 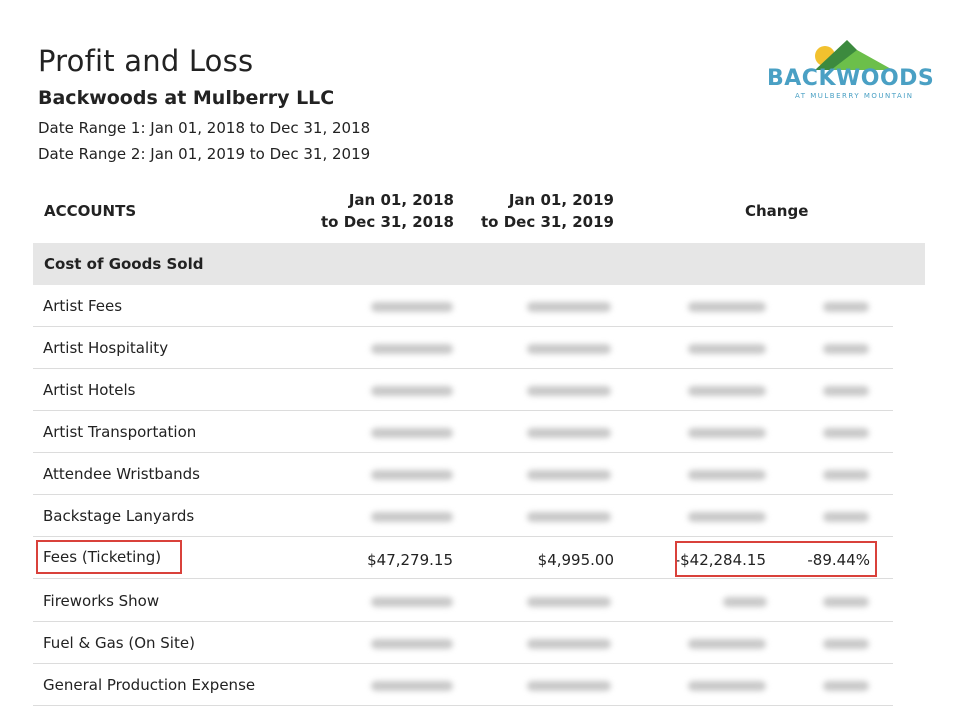 I want to click on account-name: Artist Hospitality, so click(x=106, y=348).